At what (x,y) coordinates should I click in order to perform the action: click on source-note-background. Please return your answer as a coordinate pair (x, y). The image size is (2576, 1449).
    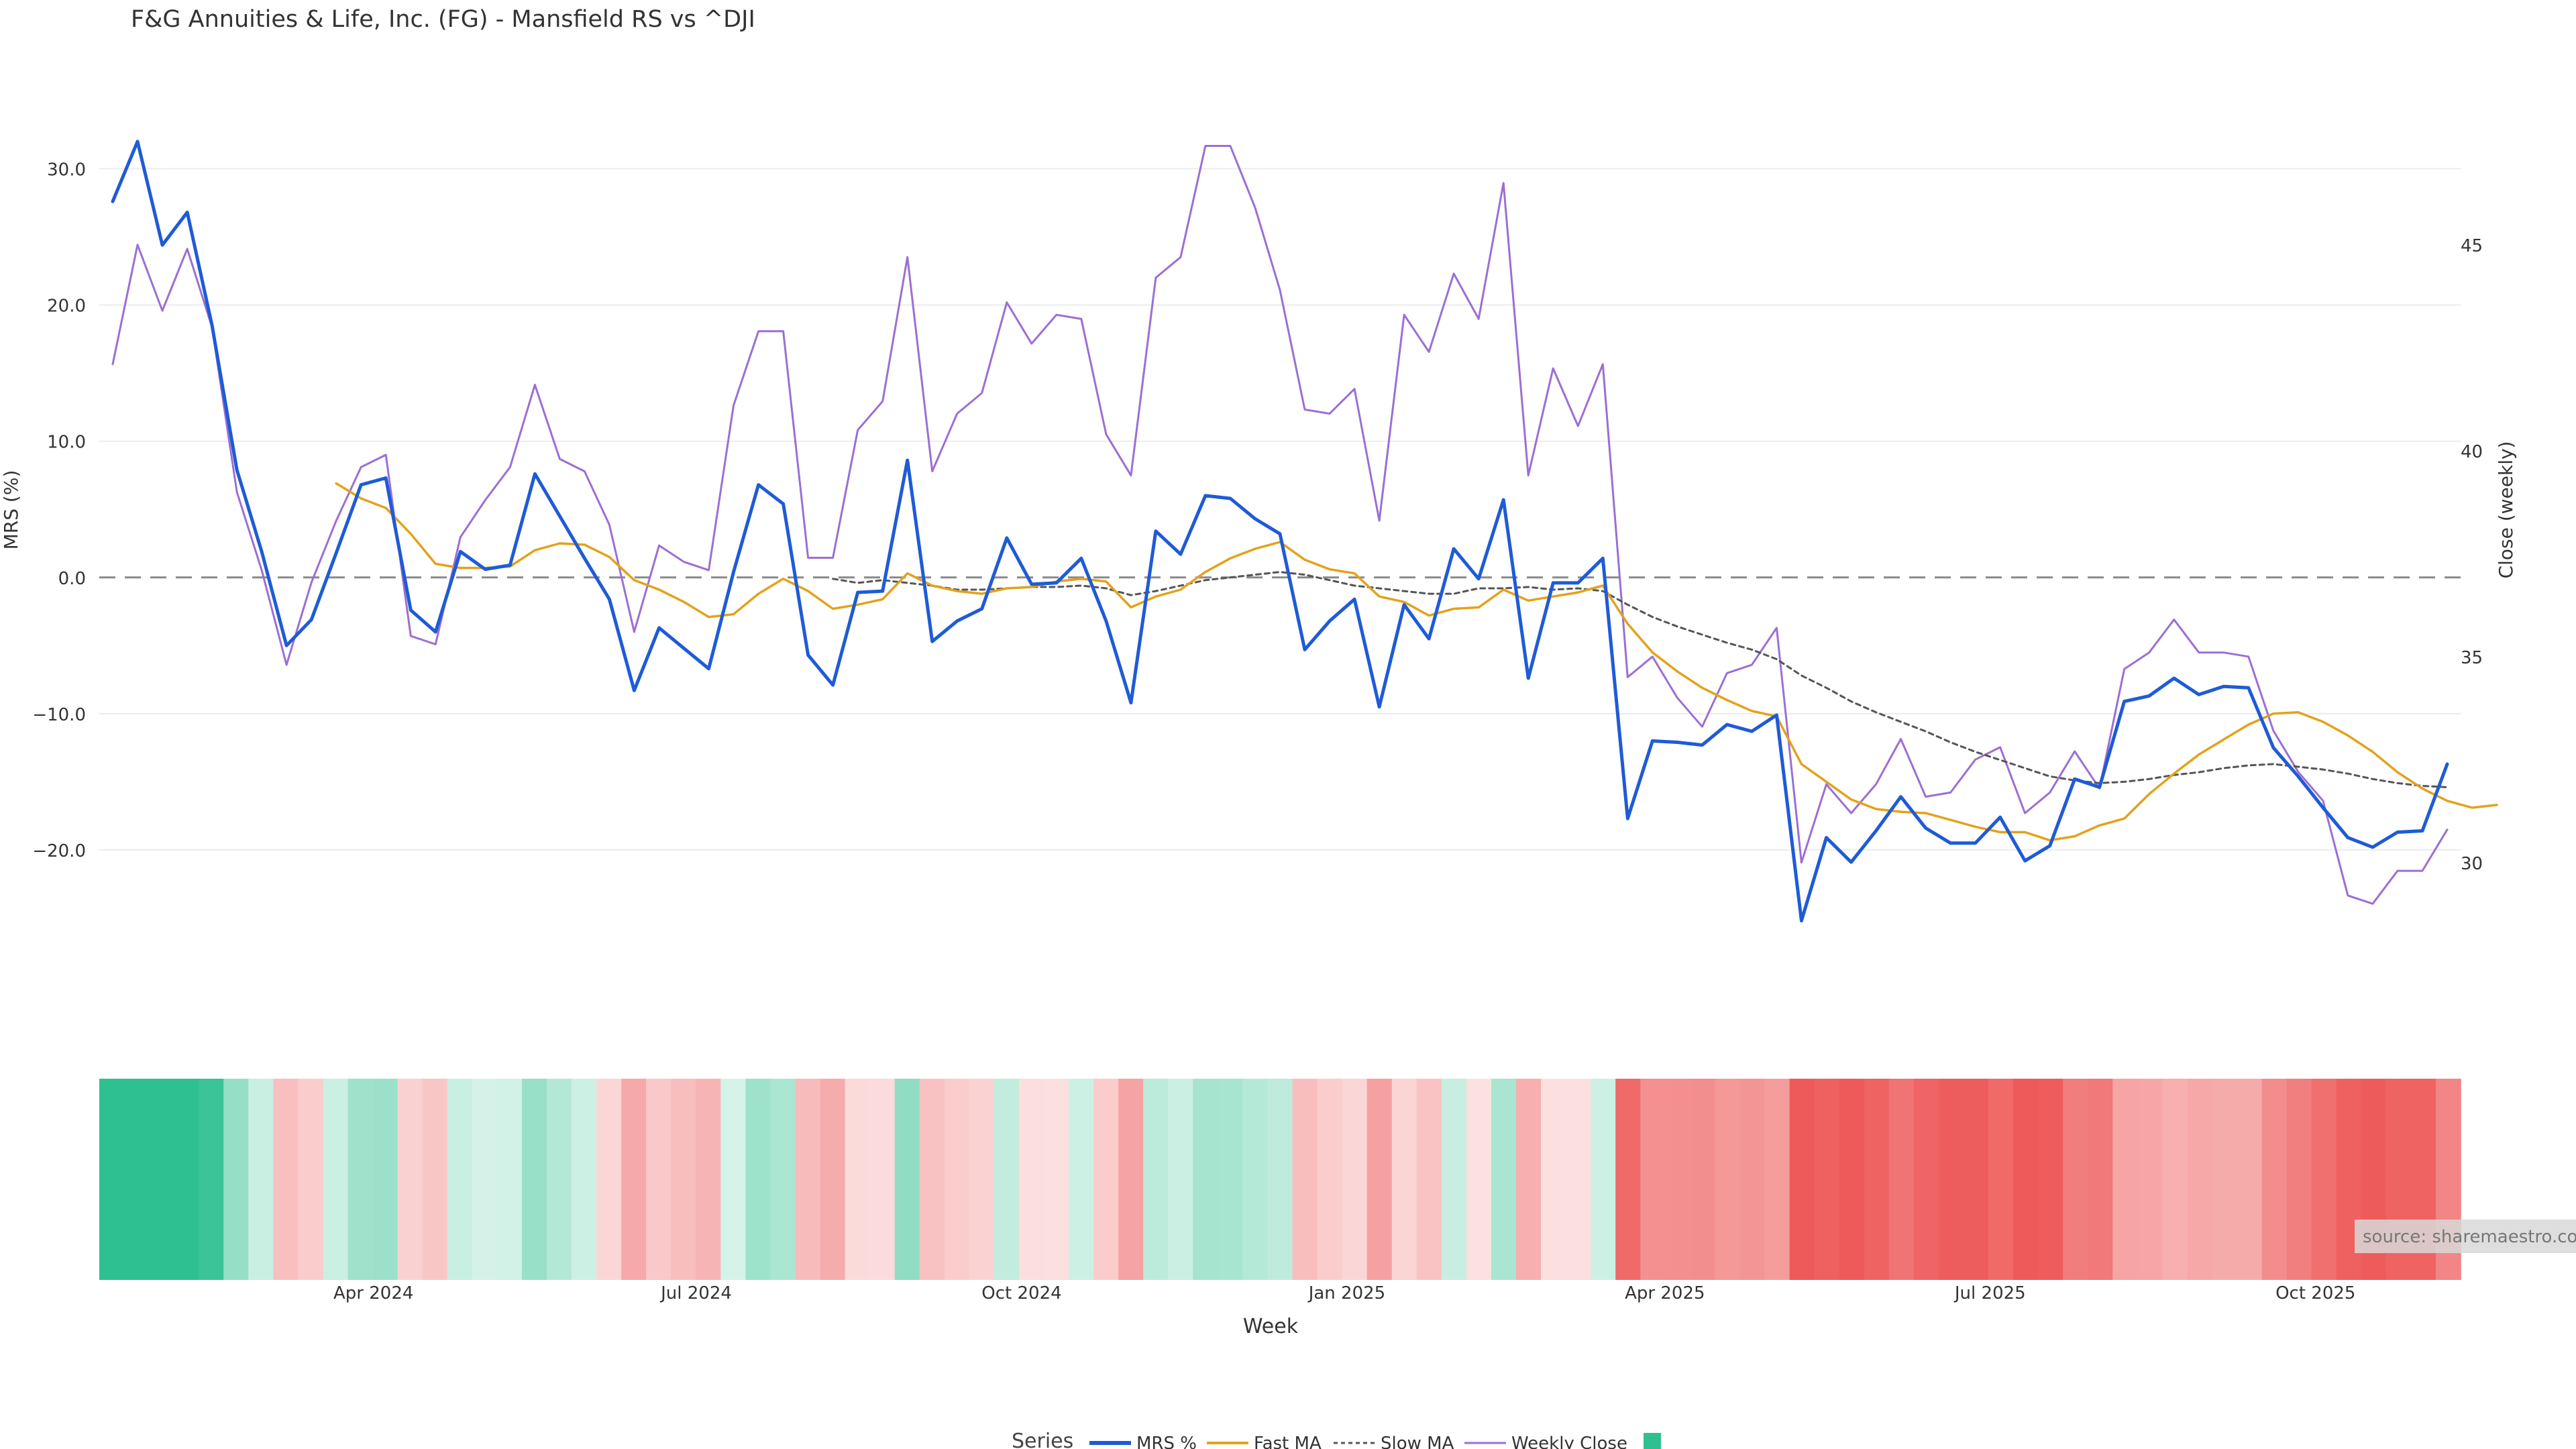
    Looking at the image, I should click on (2465, 1236).